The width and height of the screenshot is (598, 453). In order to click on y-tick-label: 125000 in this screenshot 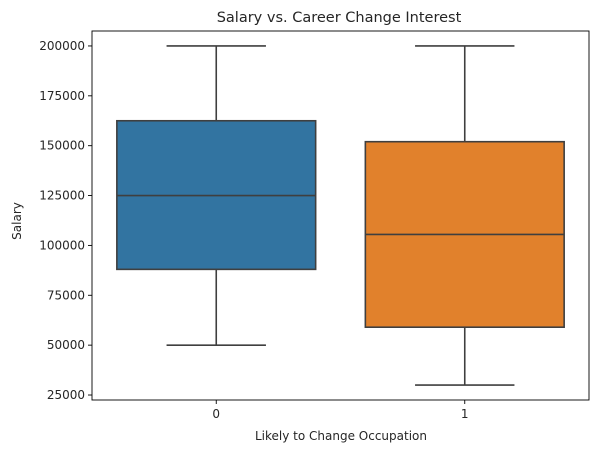, I will do `click(62, 196)`.